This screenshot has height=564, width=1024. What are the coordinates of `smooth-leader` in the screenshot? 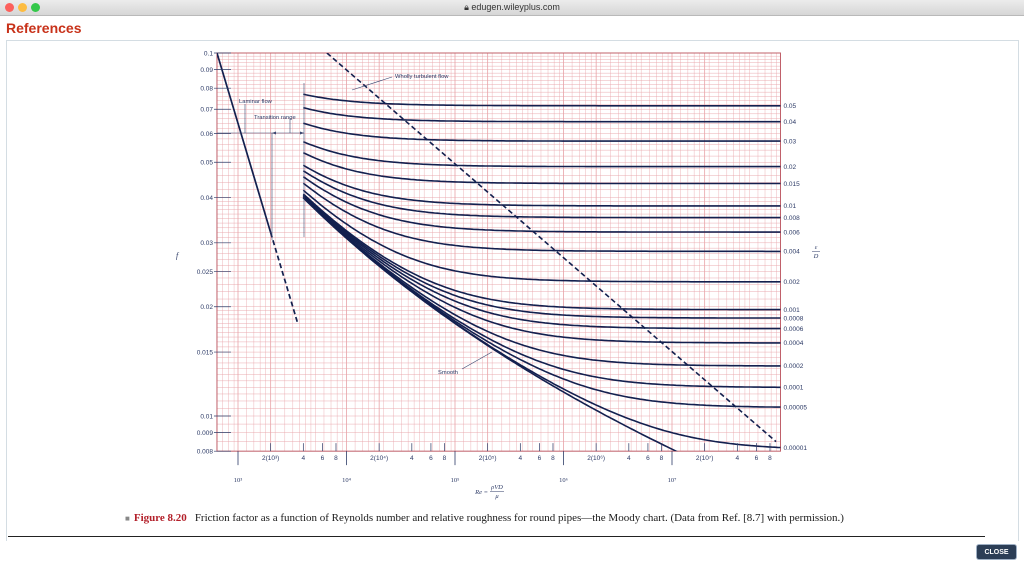 It's located at (477, 360).